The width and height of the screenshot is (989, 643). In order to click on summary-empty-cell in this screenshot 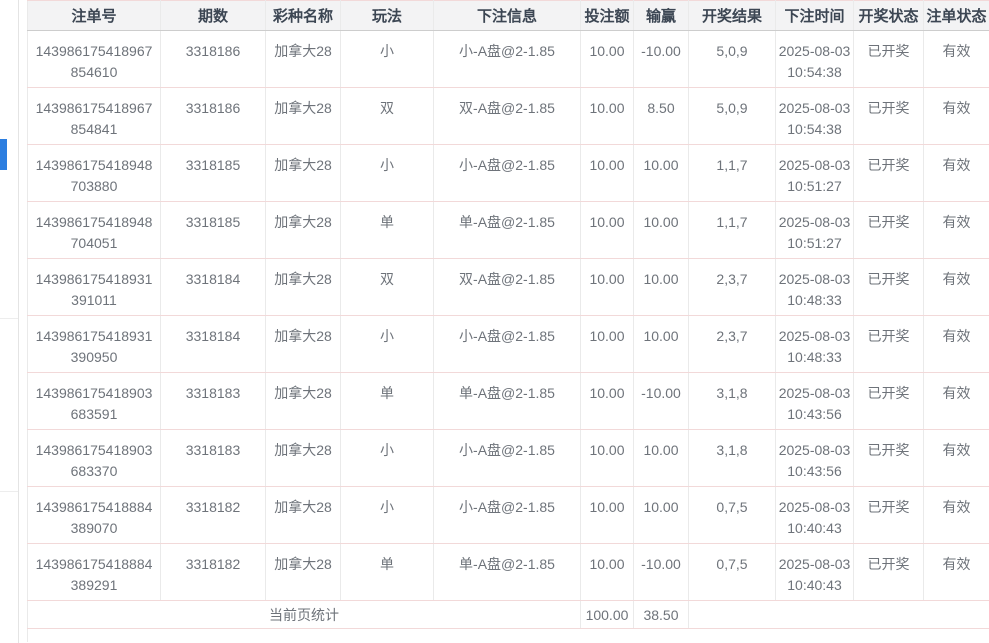, I will do `click(838, 614)`.